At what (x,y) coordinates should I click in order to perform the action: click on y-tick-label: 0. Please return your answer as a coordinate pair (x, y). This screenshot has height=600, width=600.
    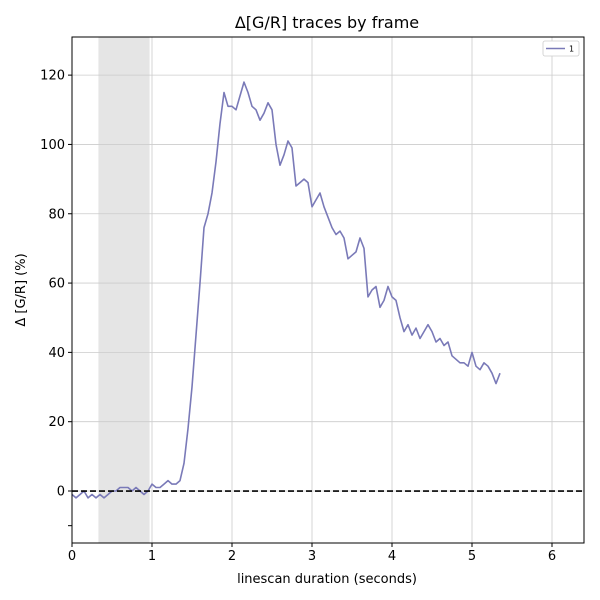
    Looking at the image, I should click on (61, 492).